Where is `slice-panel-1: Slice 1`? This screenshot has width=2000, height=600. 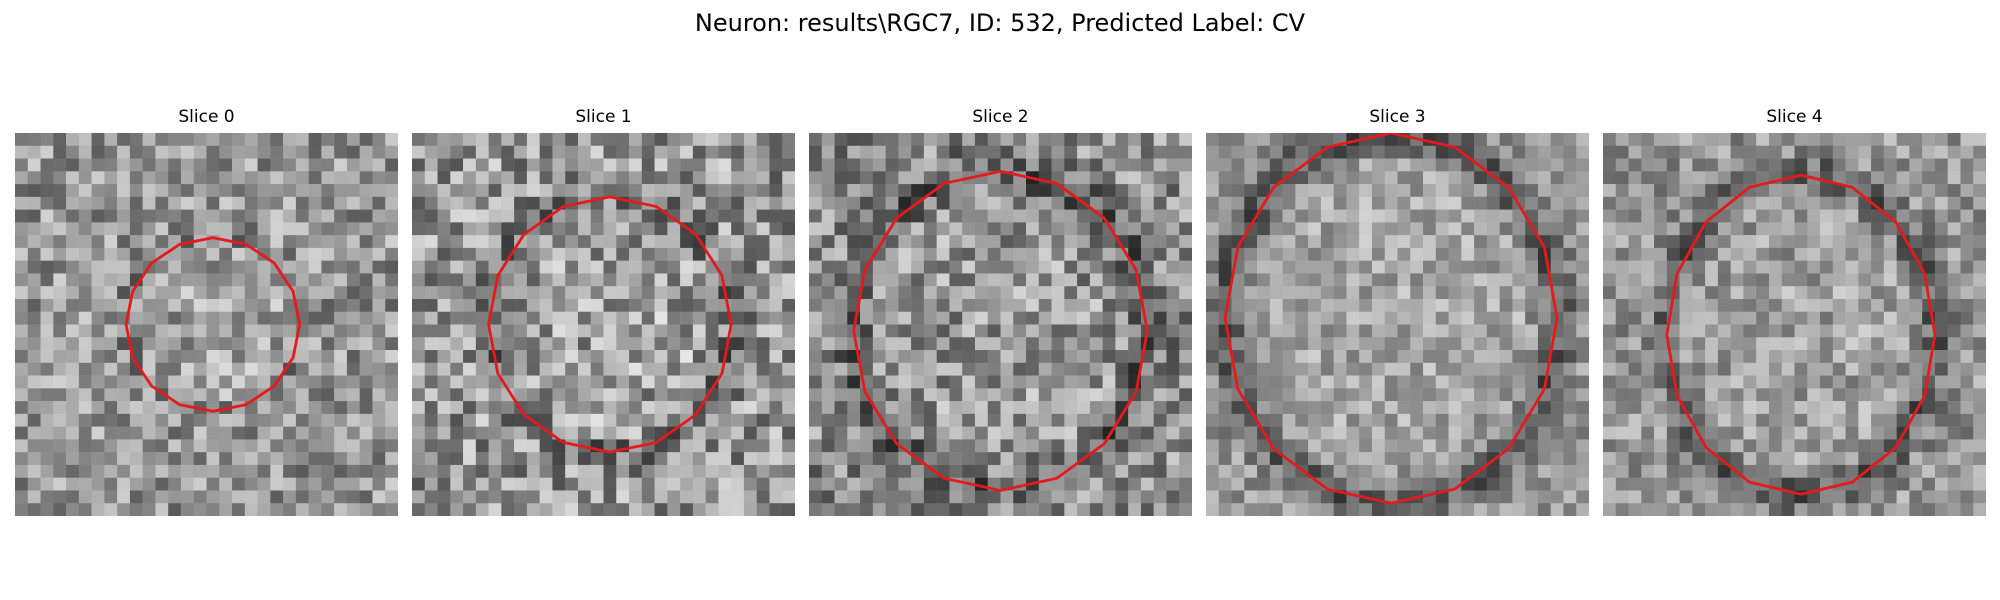 slice-panel-1: Slice 1 is located at coordinates (603, 310).